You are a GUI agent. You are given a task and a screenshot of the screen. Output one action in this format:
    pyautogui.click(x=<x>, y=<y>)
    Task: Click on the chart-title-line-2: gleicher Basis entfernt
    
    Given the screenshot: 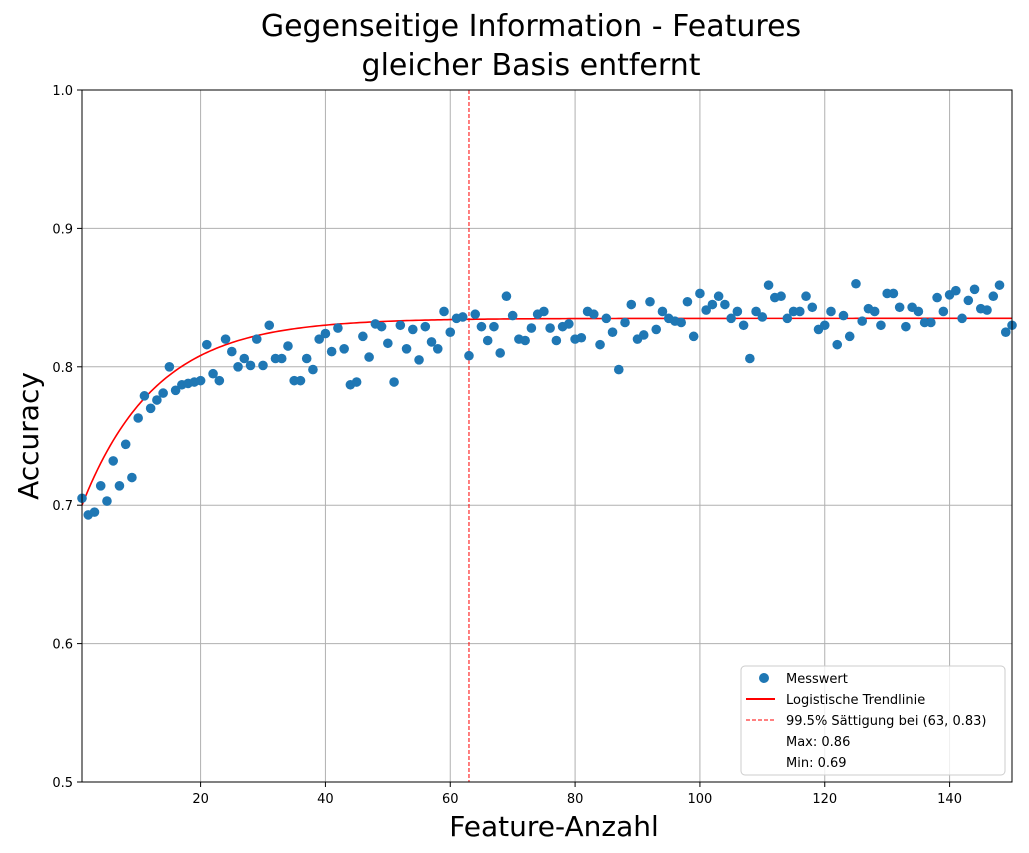 What is the action you would take?
    pyautogui.click(x=531, y=65)
    